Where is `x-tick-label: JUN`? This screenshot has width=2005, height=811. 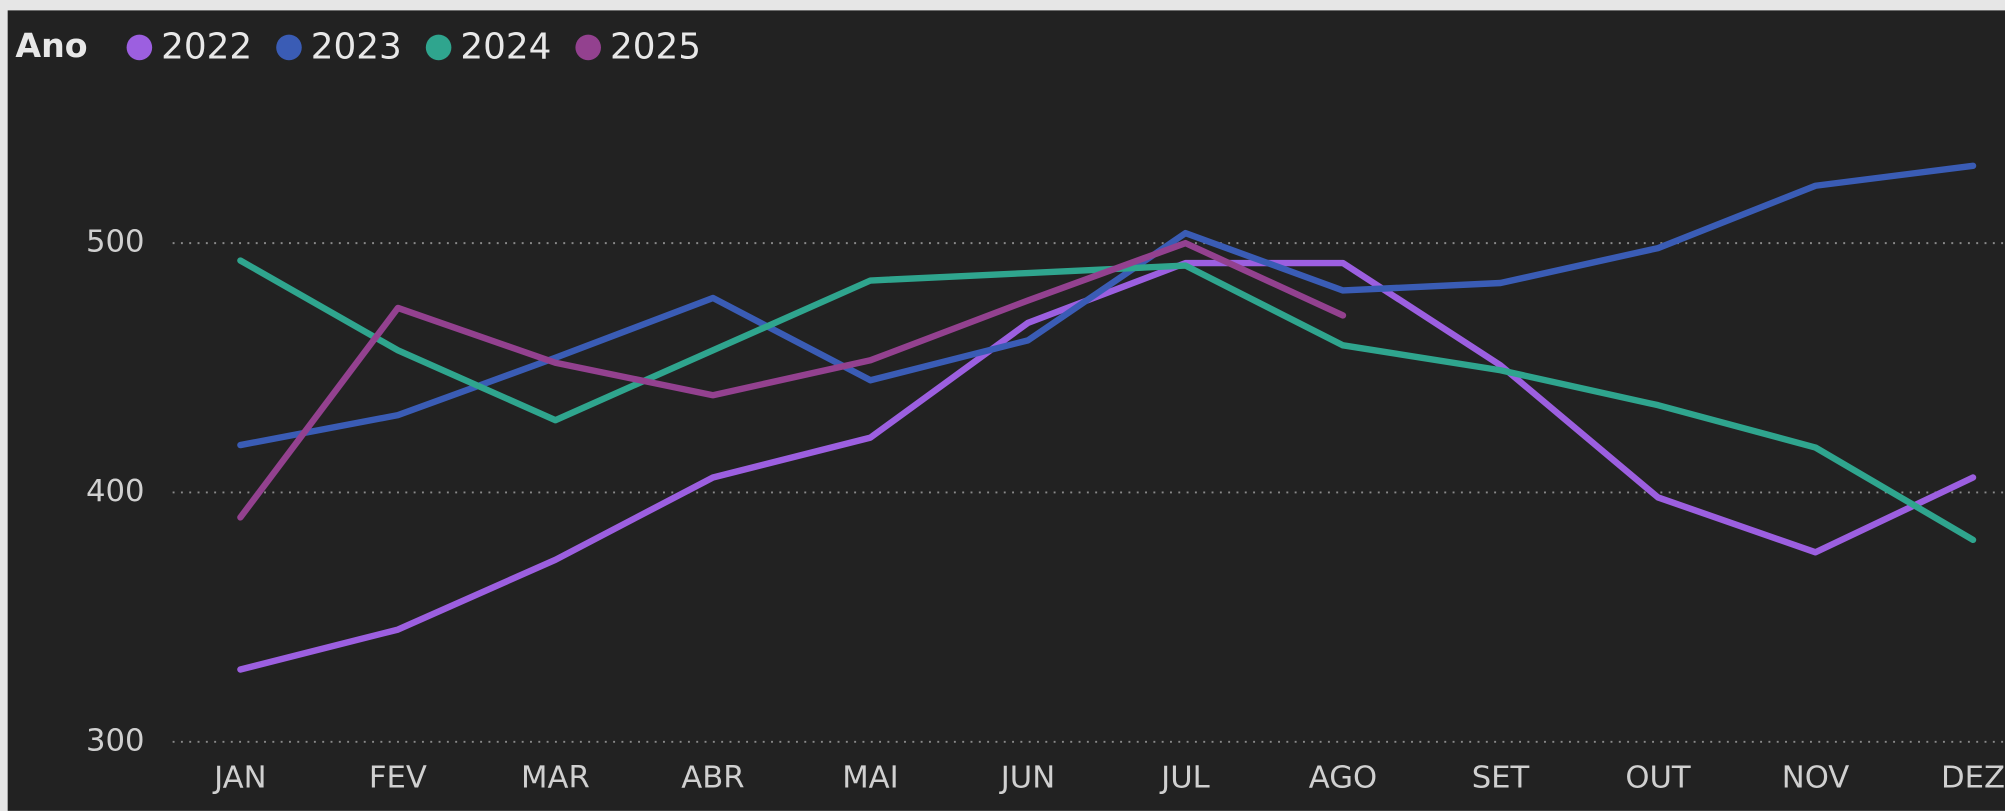
x-tick-label: JUN is located at coordinates (1027, 777).